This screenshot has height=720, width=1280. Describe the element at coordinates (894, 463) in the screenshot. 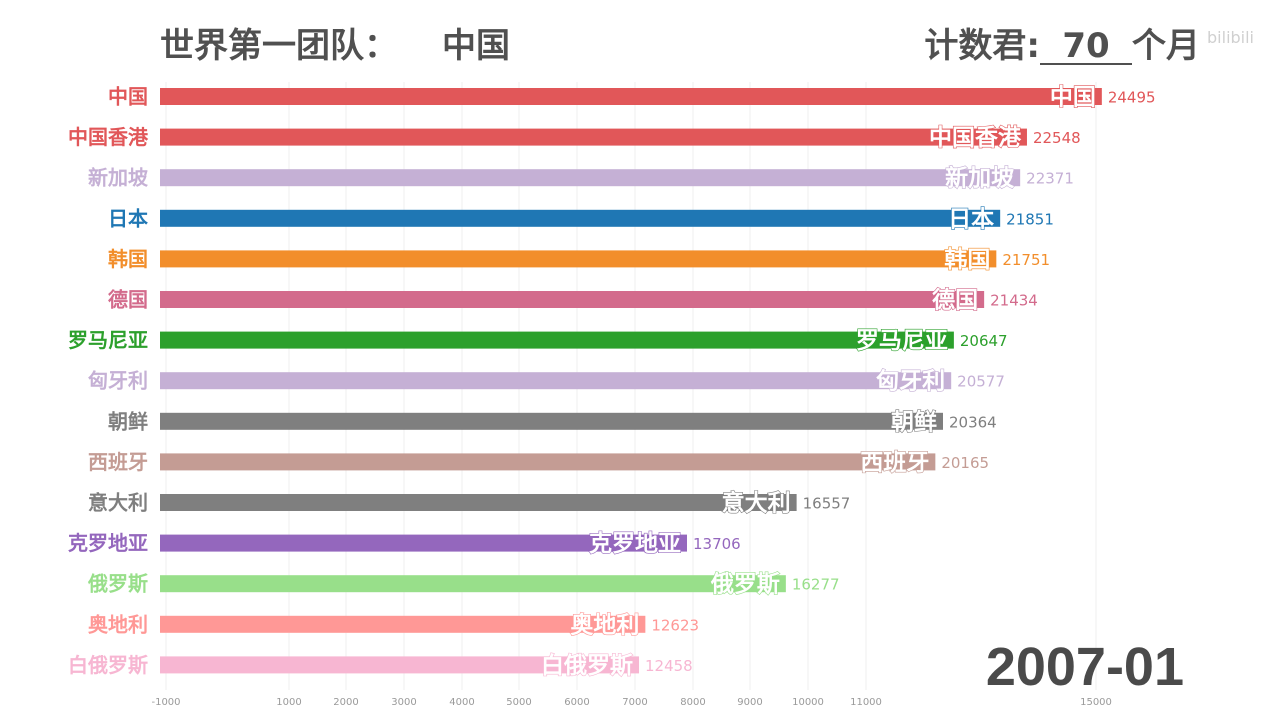

I see `bar-inner-label: 西班牙` at that location.